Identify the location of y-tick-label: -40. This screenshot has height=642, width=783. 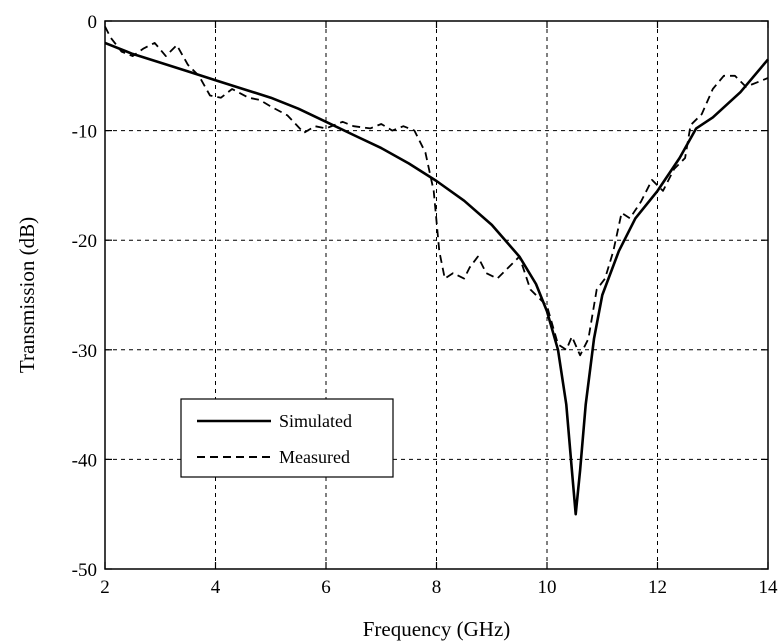
(84, 460).